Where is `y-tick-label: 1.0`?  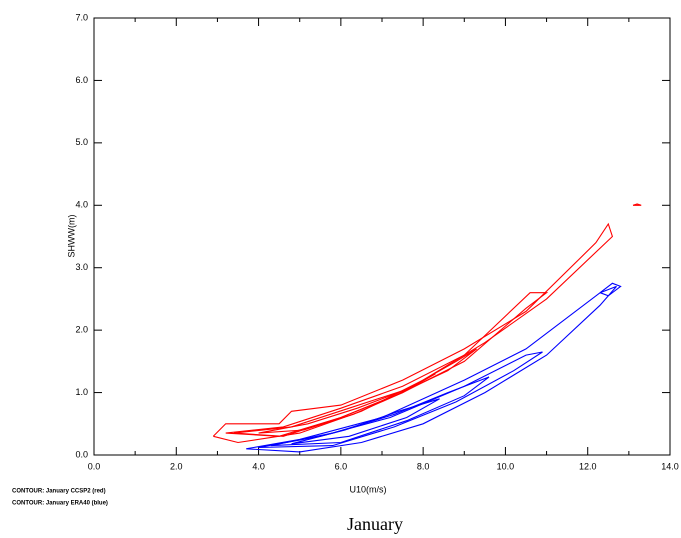 y-tick-label: 1.0 is located at coordinates (81, 392).